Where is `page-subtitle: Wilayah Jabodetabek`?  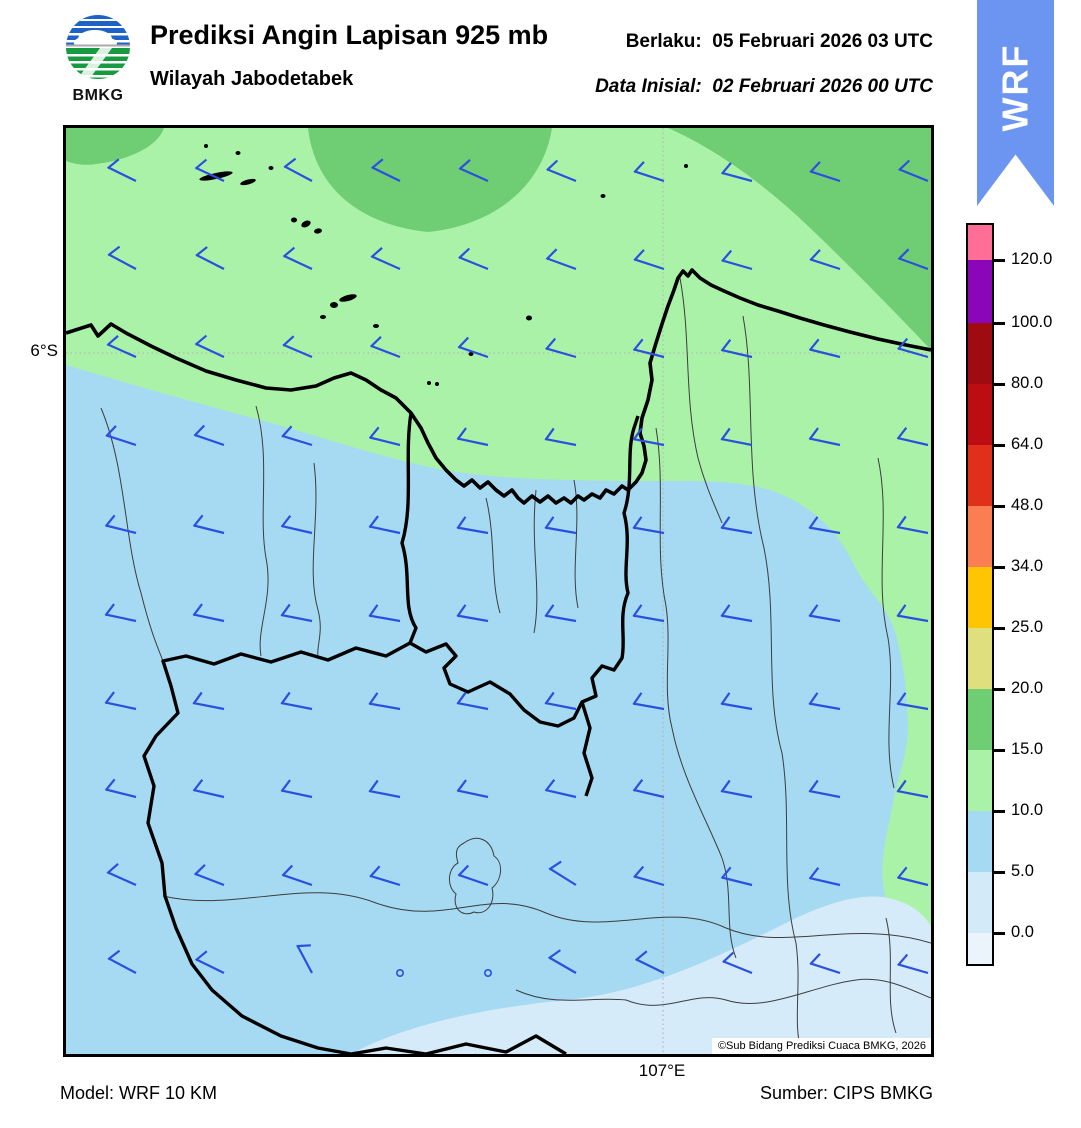 page-subtitle: Wilayah Jabodetabek is located at coordinates (252, 79).